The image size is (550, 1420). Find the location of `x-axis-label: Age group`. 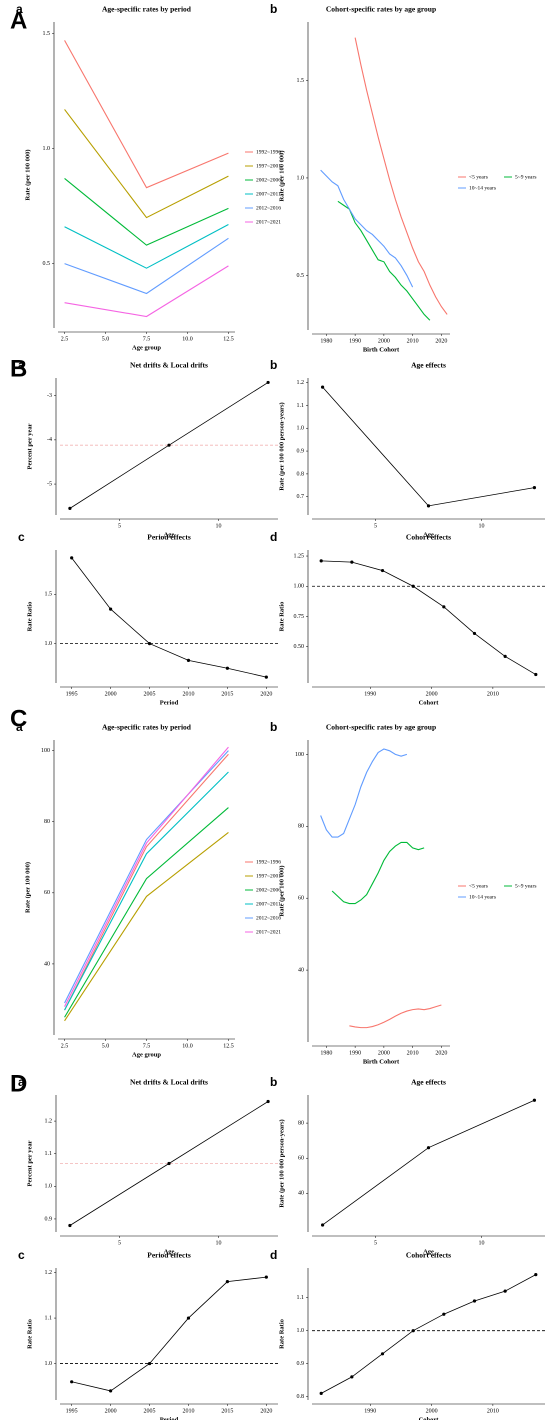

x-axis-label: Age group is located at coordinates (146, 1054).